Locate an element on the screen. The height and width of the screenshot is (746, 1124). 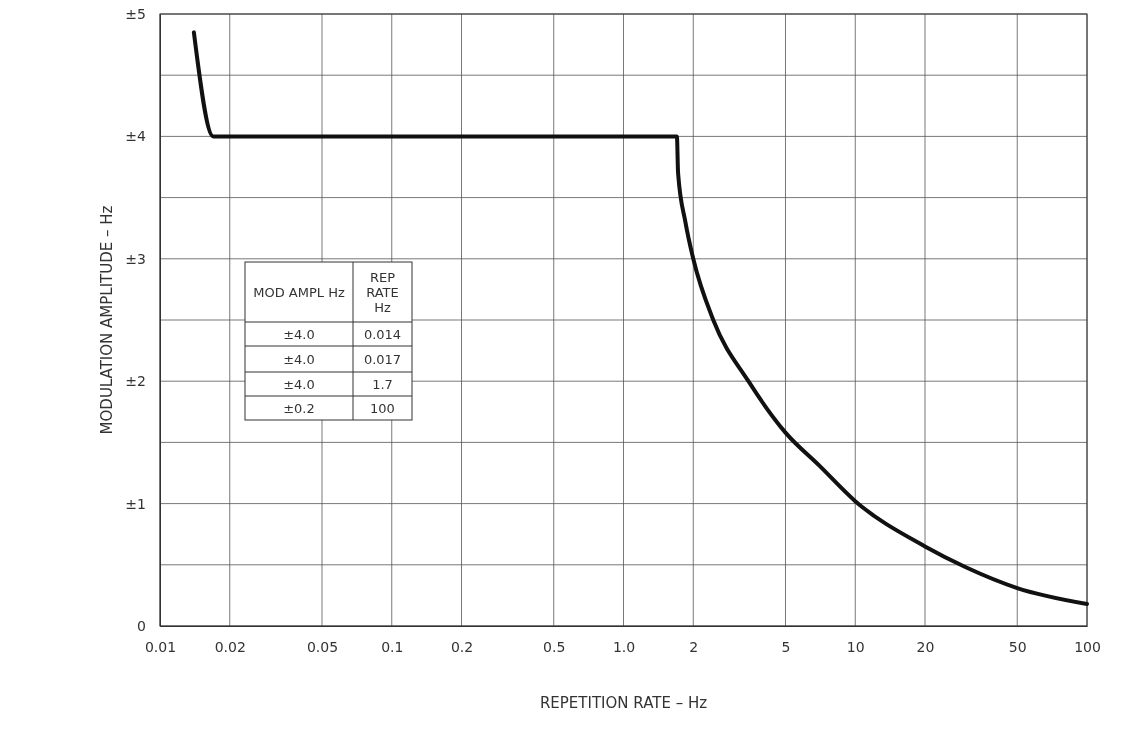
x-tick-label: 0.5 is located at coordinates (554, 646).